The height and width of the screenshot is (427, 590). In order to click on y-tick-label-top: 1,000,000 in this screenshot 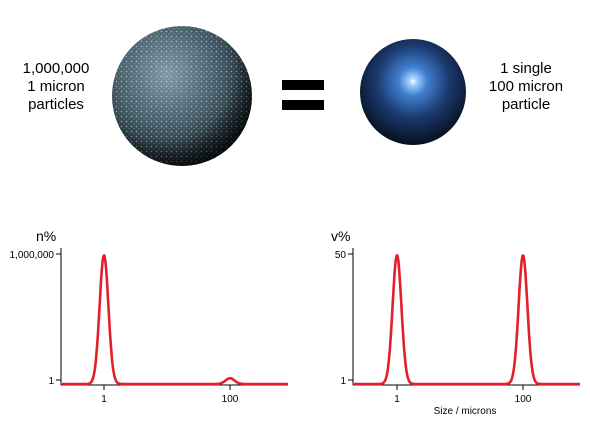, I will do `click(32, 255)`.